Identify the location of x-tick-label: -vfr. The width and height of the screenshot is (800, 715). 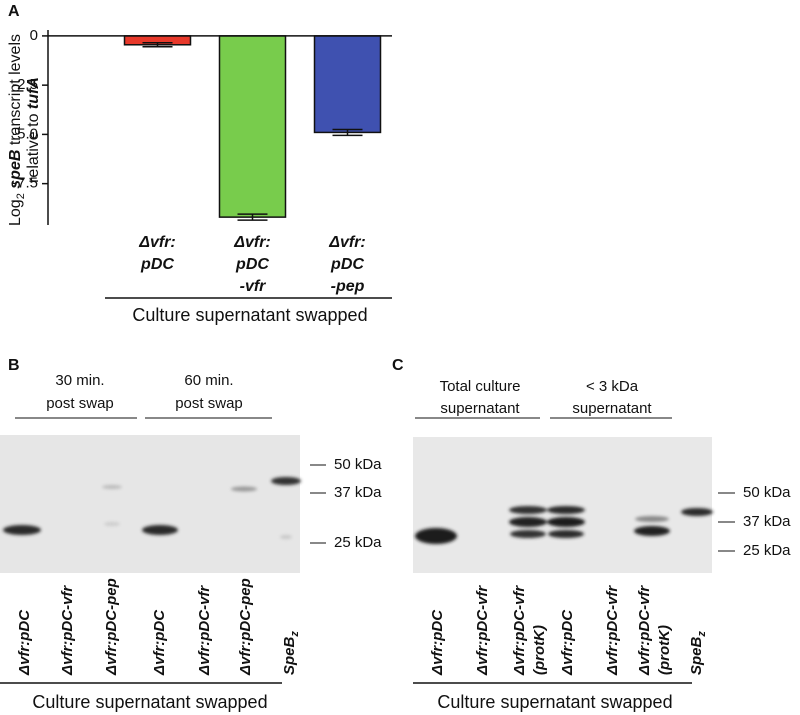
(253, 286).